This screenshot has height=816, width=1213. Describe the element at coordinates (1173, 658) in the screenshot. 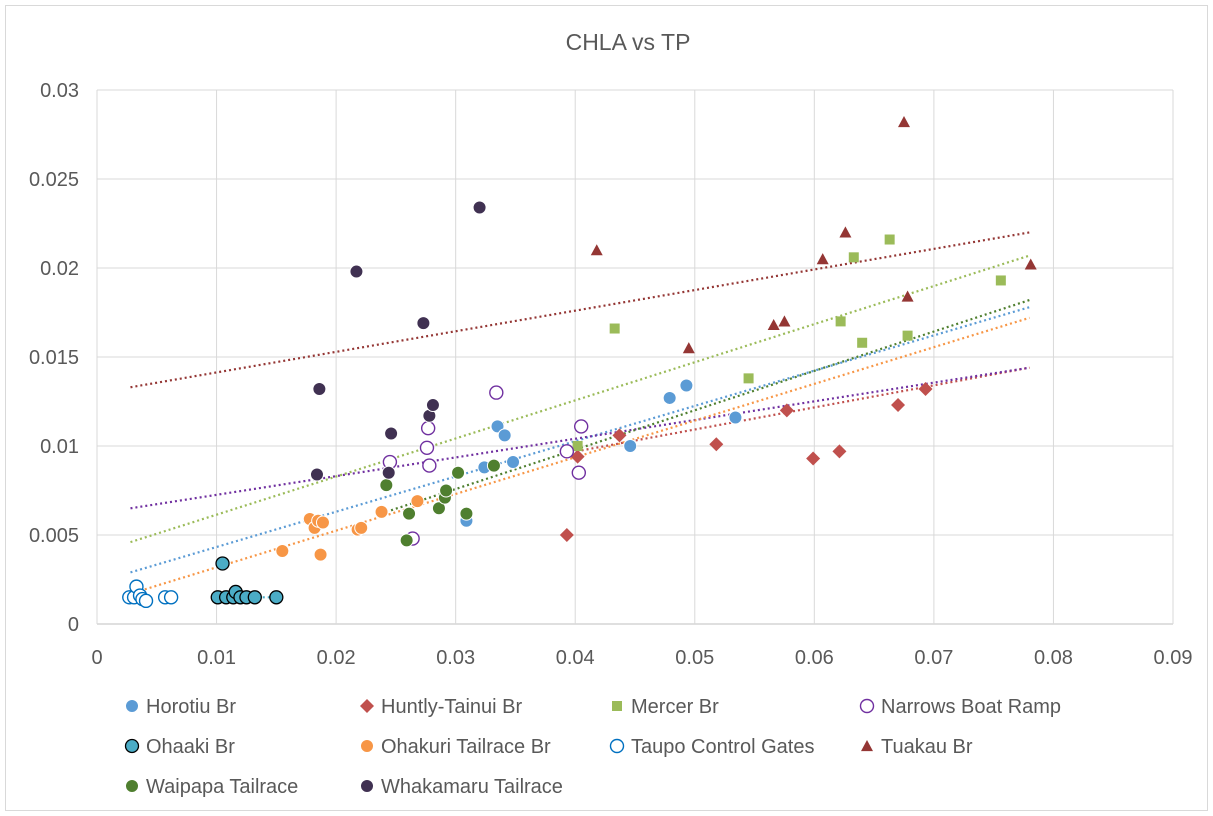

I see `x-tick-label: 0.09` at that location.